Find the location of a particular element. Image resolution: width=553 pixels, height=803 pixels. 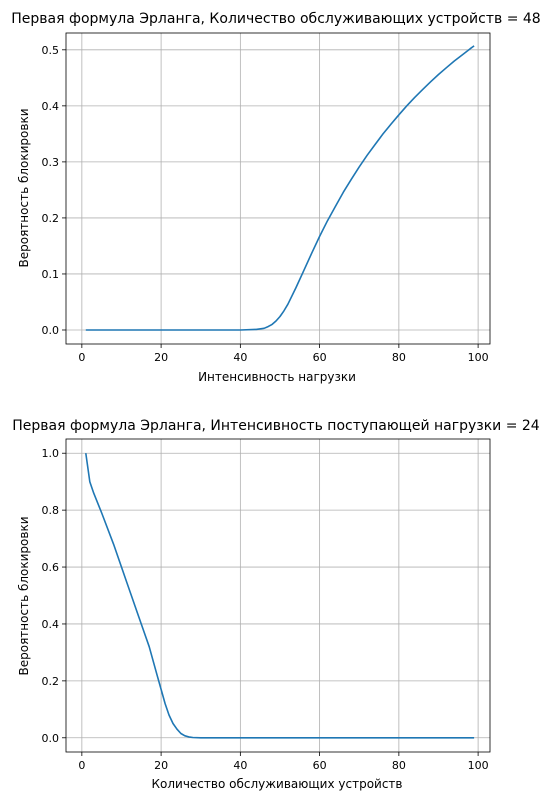

y-tick-label: 0.1 is located at coordinates (51, 274).